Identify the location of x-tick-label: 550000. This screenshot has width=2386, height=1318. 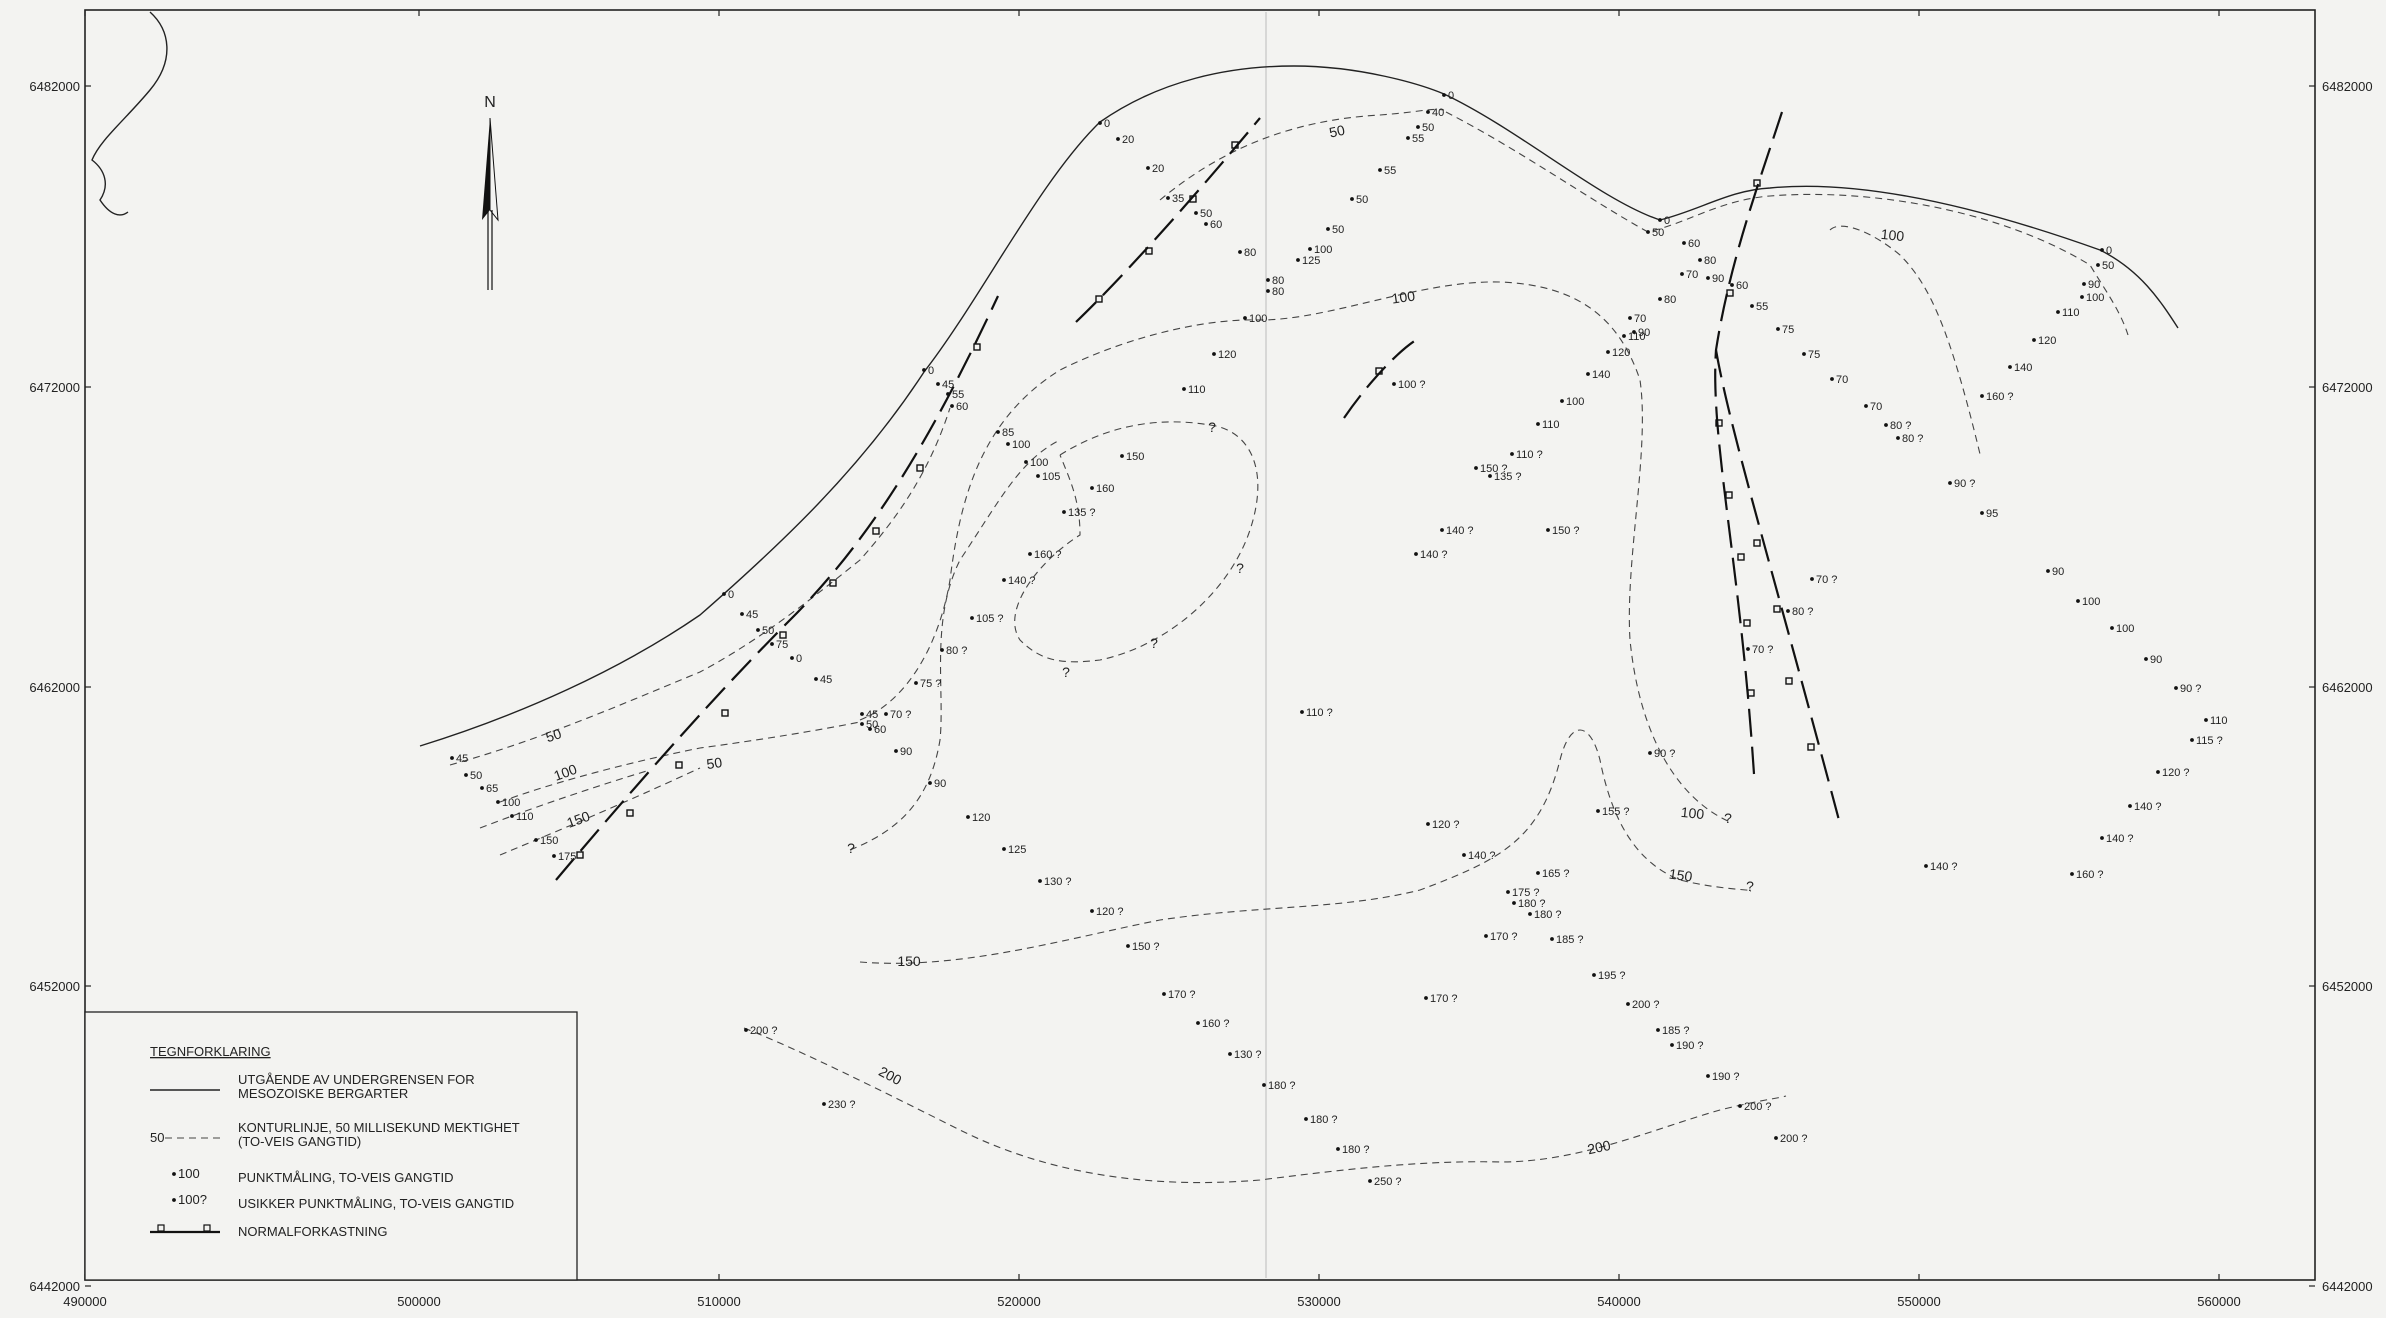
(1918, 1301).